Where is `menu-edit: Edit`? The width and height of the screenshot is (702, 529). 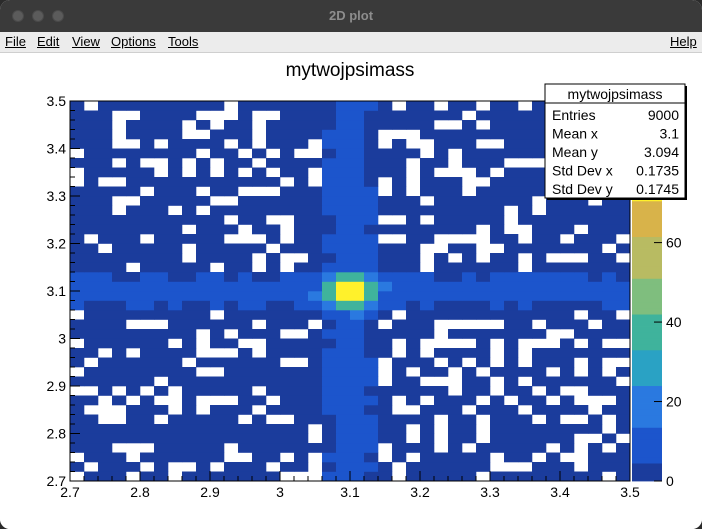
menu-edit: Edit is located at coordinates (48, 41).